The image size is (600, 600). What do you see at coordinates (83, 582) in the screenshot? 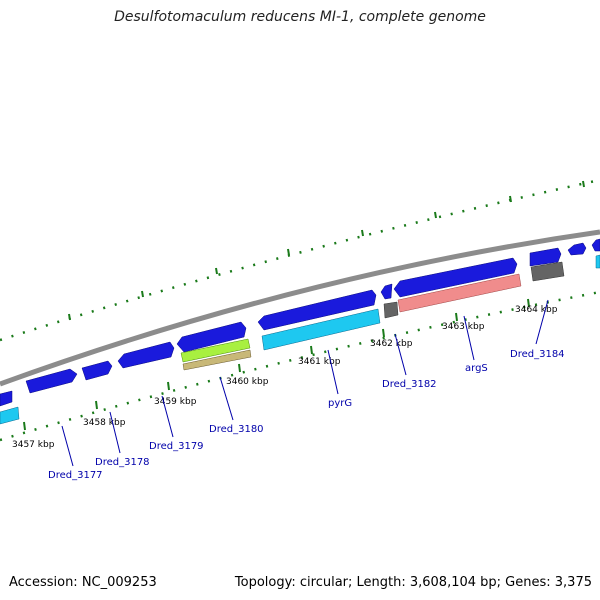
I see `accession-label: Accession: NC_009253` at bounding box center [83, 582].